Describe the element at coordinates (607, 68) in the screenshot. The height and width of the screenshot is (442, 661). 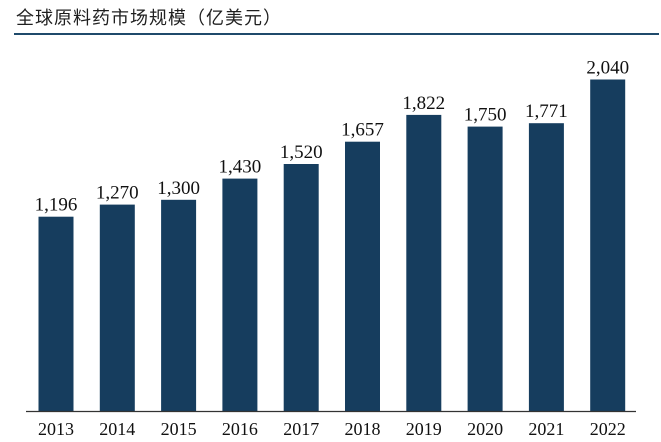
I see `value-label-2022: 2,040` at that location.